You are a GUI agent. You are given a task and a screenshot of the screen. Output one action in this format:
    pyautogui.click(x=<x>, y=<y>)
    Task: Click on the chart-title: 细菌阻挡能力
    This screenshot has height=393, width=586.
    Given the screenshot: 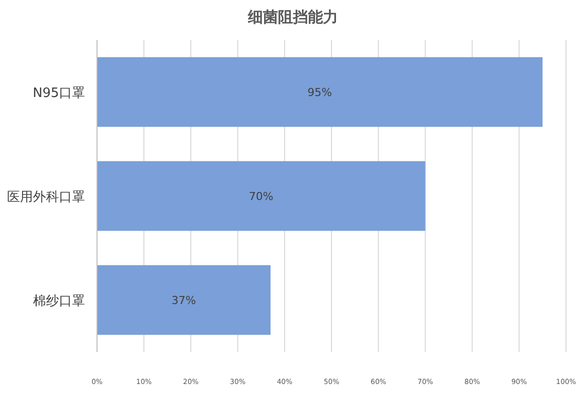 What is the action you would take?
    pyautogui.click(x=292, y=17)
    